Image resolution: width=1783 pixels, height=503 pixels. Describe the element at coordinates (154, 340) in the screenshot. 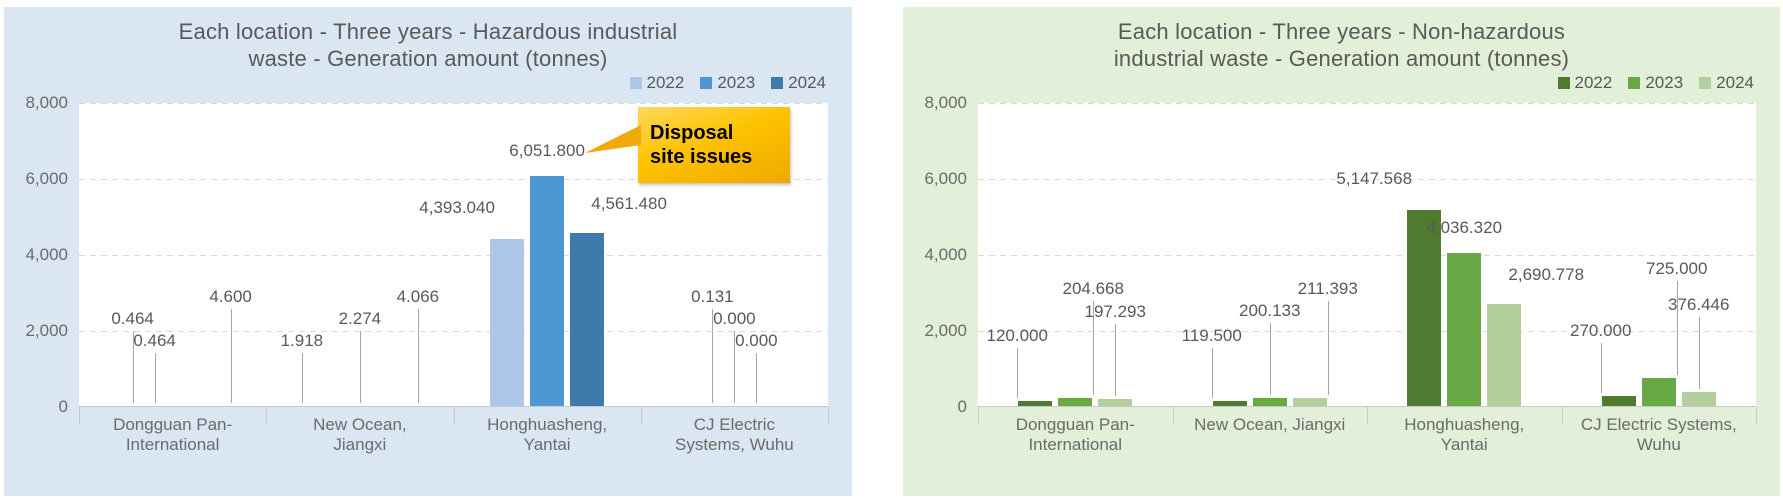

I see `data-label-2023: 0.464` at that location.